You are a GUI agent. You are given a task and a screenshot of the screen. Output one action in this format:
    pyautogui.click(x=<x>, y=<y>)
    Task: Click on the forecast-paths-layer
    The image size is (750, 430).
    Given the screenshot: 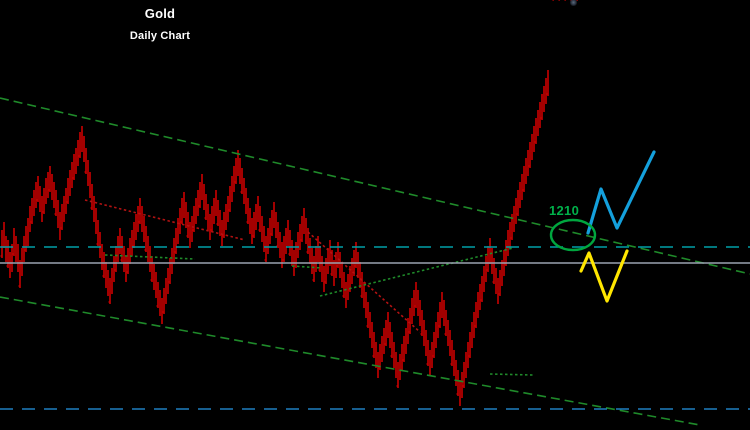 What is the action you would take?
    pyautogui.click(x=617, y=226)
    